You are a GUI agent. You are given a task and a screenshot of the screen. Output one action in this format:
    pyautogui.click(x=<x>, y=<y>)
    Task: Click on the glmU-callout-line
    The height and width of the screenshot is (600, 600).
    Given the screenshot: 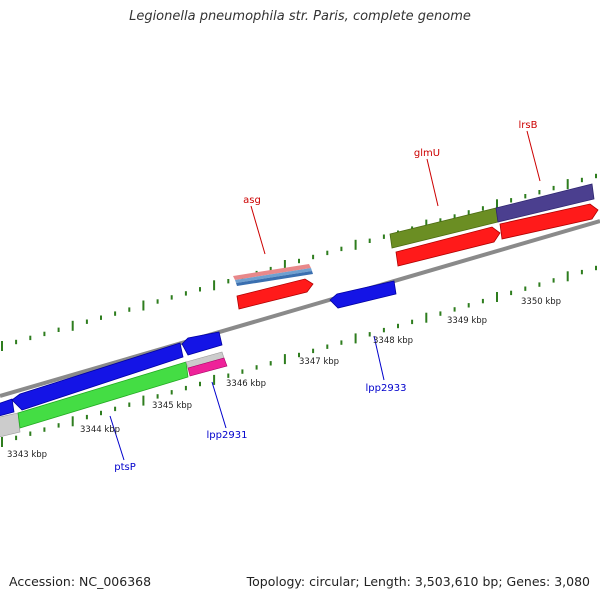 What is the action you would take?
    pyautogui.click(x=432, y=182)
    